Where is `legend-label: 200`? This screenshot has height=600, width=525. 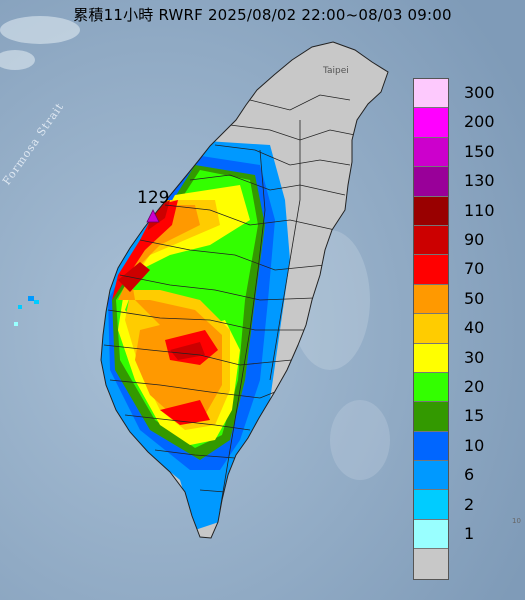
legend-label: 200 is located at coordinates (479, 122).